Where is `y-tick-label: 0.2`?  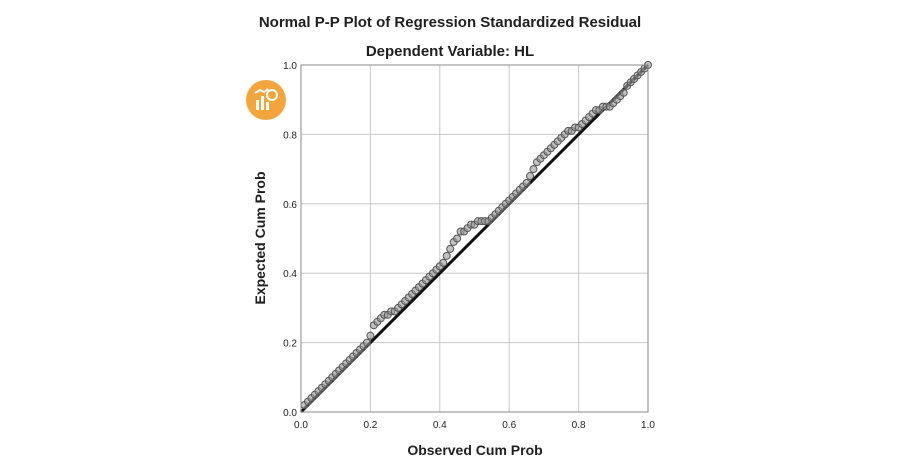
y-tick-label: 0.2 is located at coordinates (290, 344).